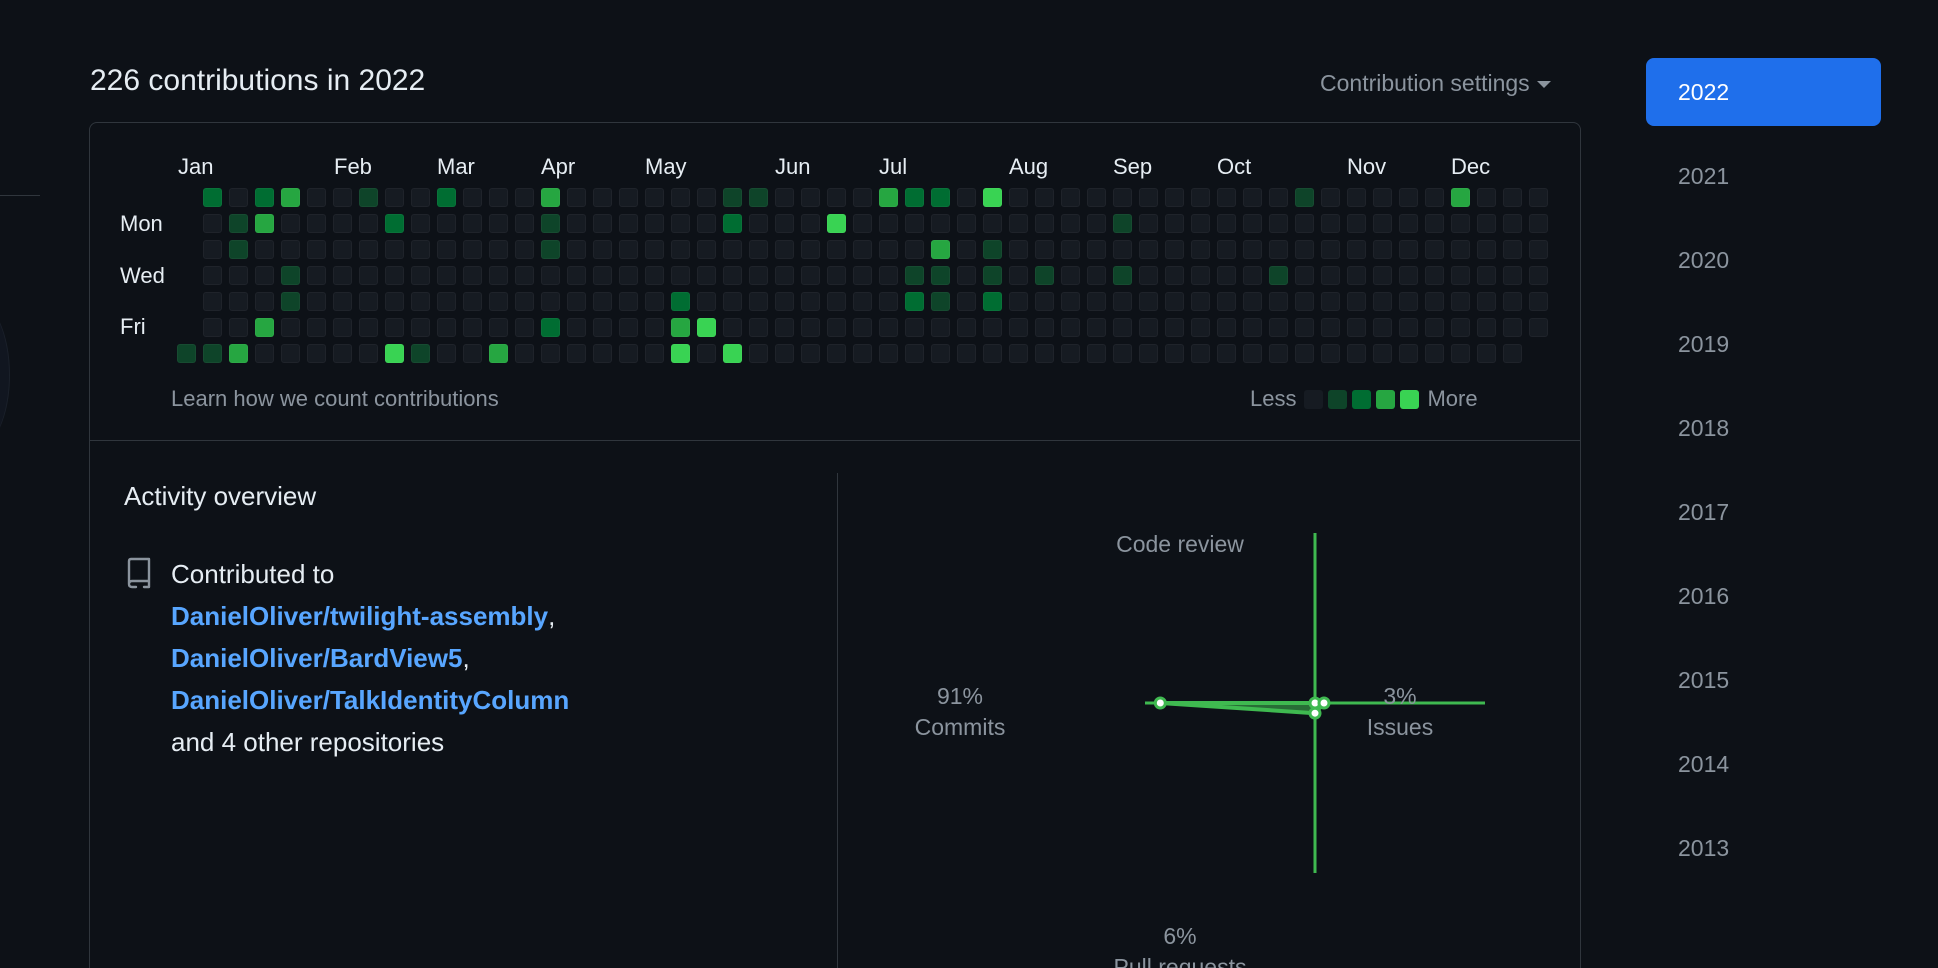  Describe the element at coordinates (317, 658) in the screenshot. I see `repo-link: DanielOliver/BardView5` at that location.